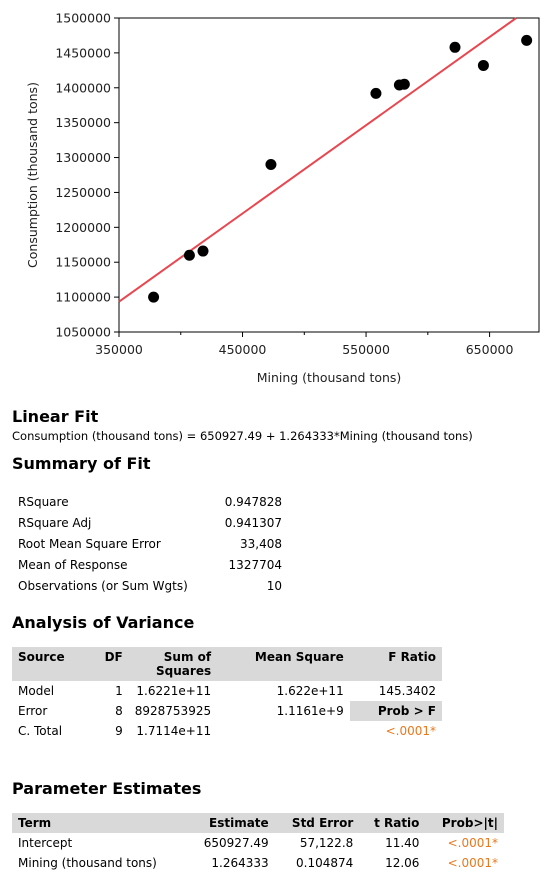 The height and width of the screenshot is (884, 550). Describe the element at coordinates (43, 501) in the screenshot. I see `summary-label: RSquare` at that location.